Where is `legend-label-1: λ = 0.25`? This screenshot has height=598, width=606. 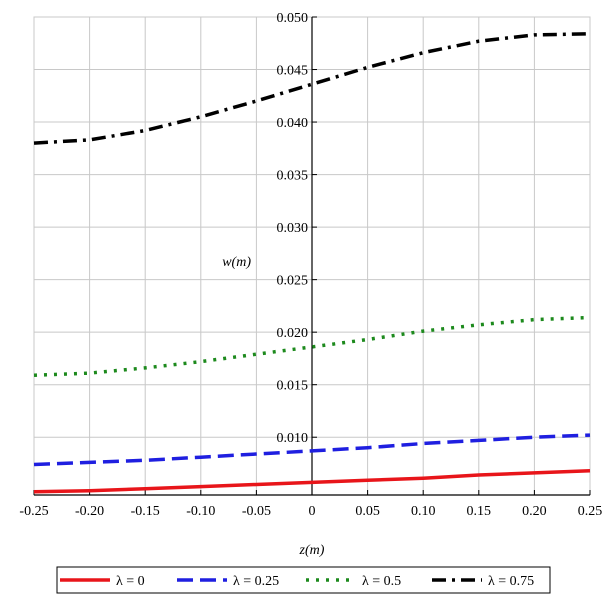
legend-label-1: λ = 0.25 is located at coordinates (256, 581).